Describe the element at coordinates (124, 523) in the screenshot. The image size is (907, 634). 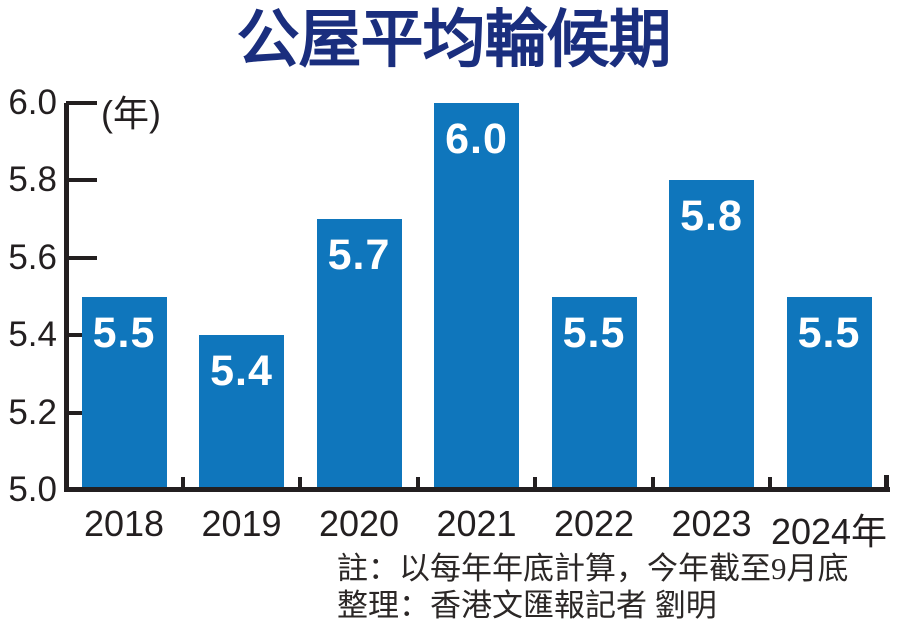
I see `x-axis-label: 2018` at that location.